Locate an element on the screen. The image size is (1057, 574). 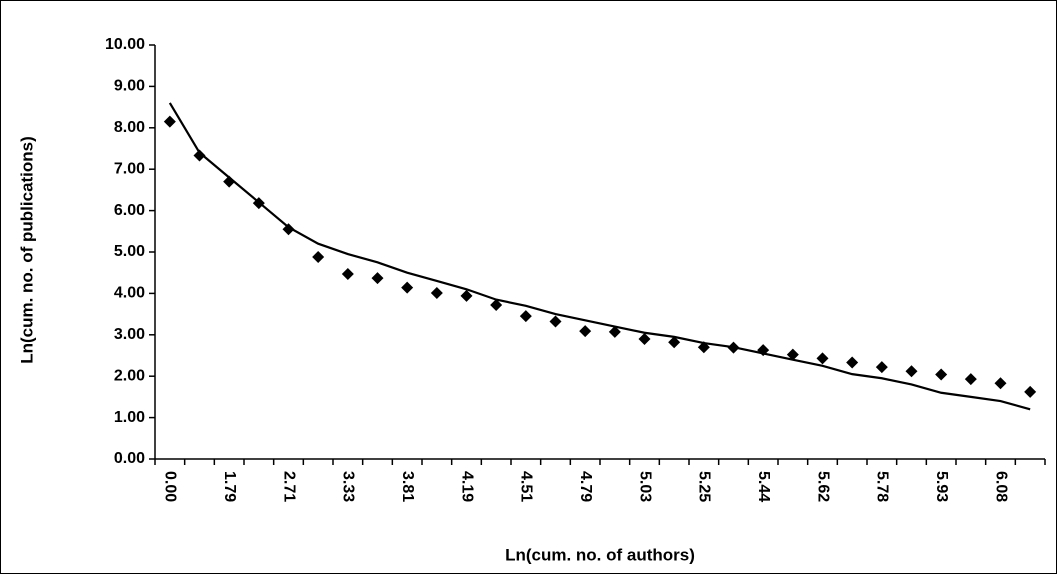
x-tick-label: 2.71 is located at coordinates (288, 486).